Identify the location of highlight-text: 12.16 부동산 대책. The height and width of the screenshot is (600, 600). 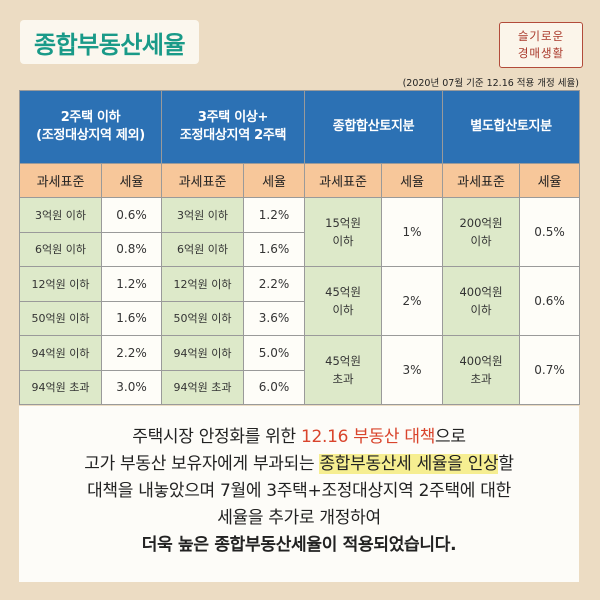
(368, 437).